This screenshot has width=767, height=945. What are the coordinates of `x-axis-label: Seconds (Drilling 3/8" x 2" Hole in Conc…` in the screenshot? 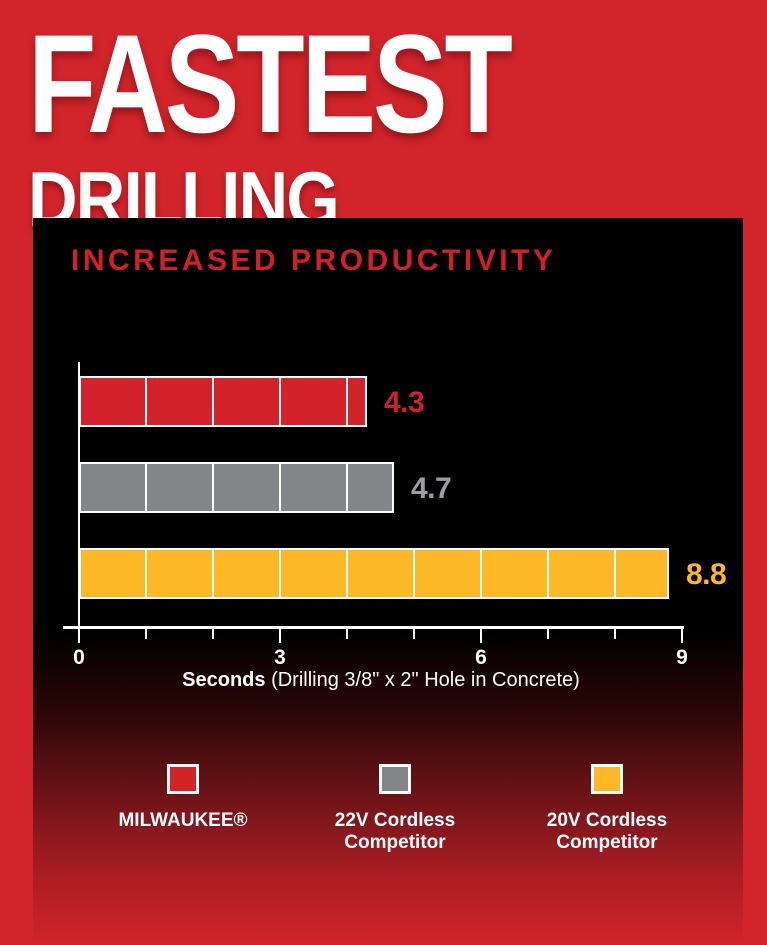 It's located at (381, 680).